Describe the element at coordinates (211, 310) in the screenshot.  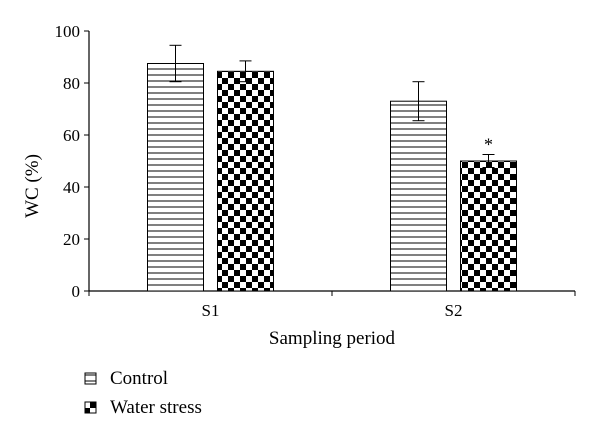
I see `x-tick-label: S1` at that location.